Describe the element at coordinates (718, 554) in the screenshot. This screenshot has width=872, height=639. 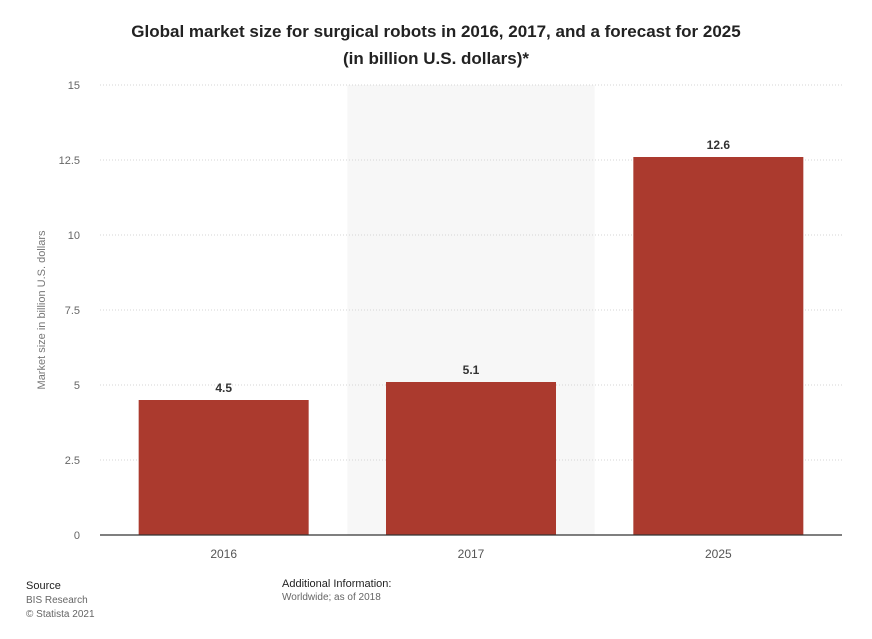
I see `x-tick-label: 2025` at that location.